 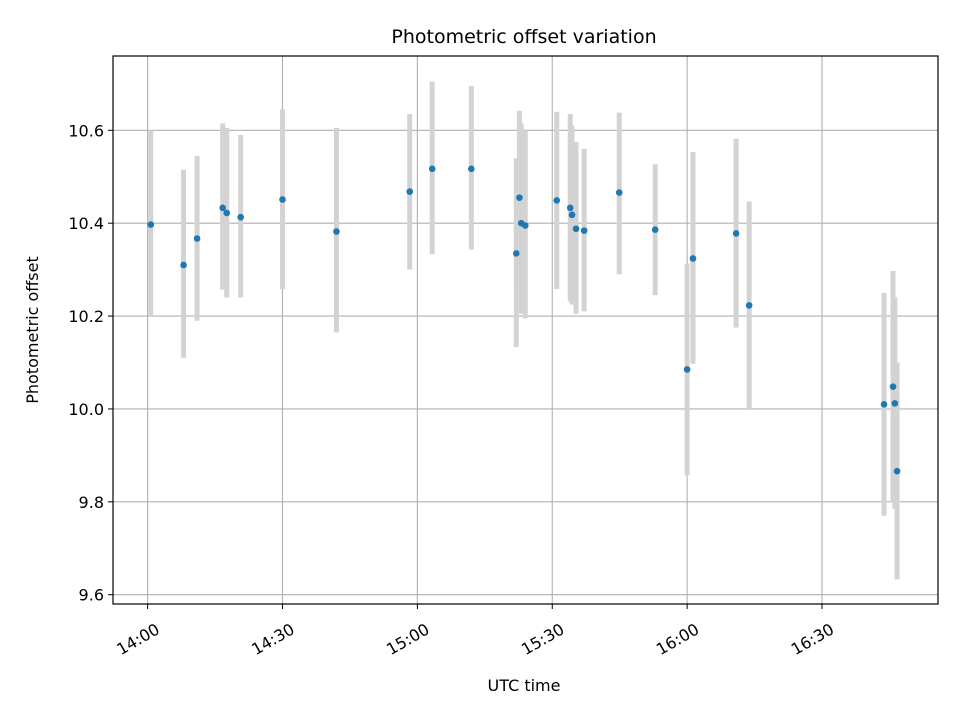 I want to click on x-axis-ticks: 14:00 14:30 15:00 15:30 16:00 16:30, so click(x=475, y=631).